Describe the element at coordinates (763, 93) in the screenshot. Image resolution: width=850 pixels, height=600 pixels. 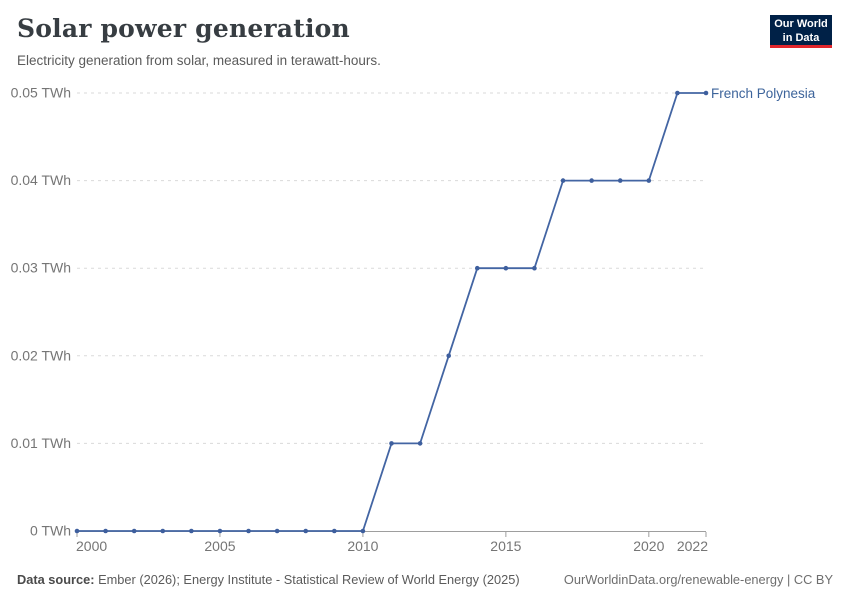
I see `series-label: French Polynesia` at that location.